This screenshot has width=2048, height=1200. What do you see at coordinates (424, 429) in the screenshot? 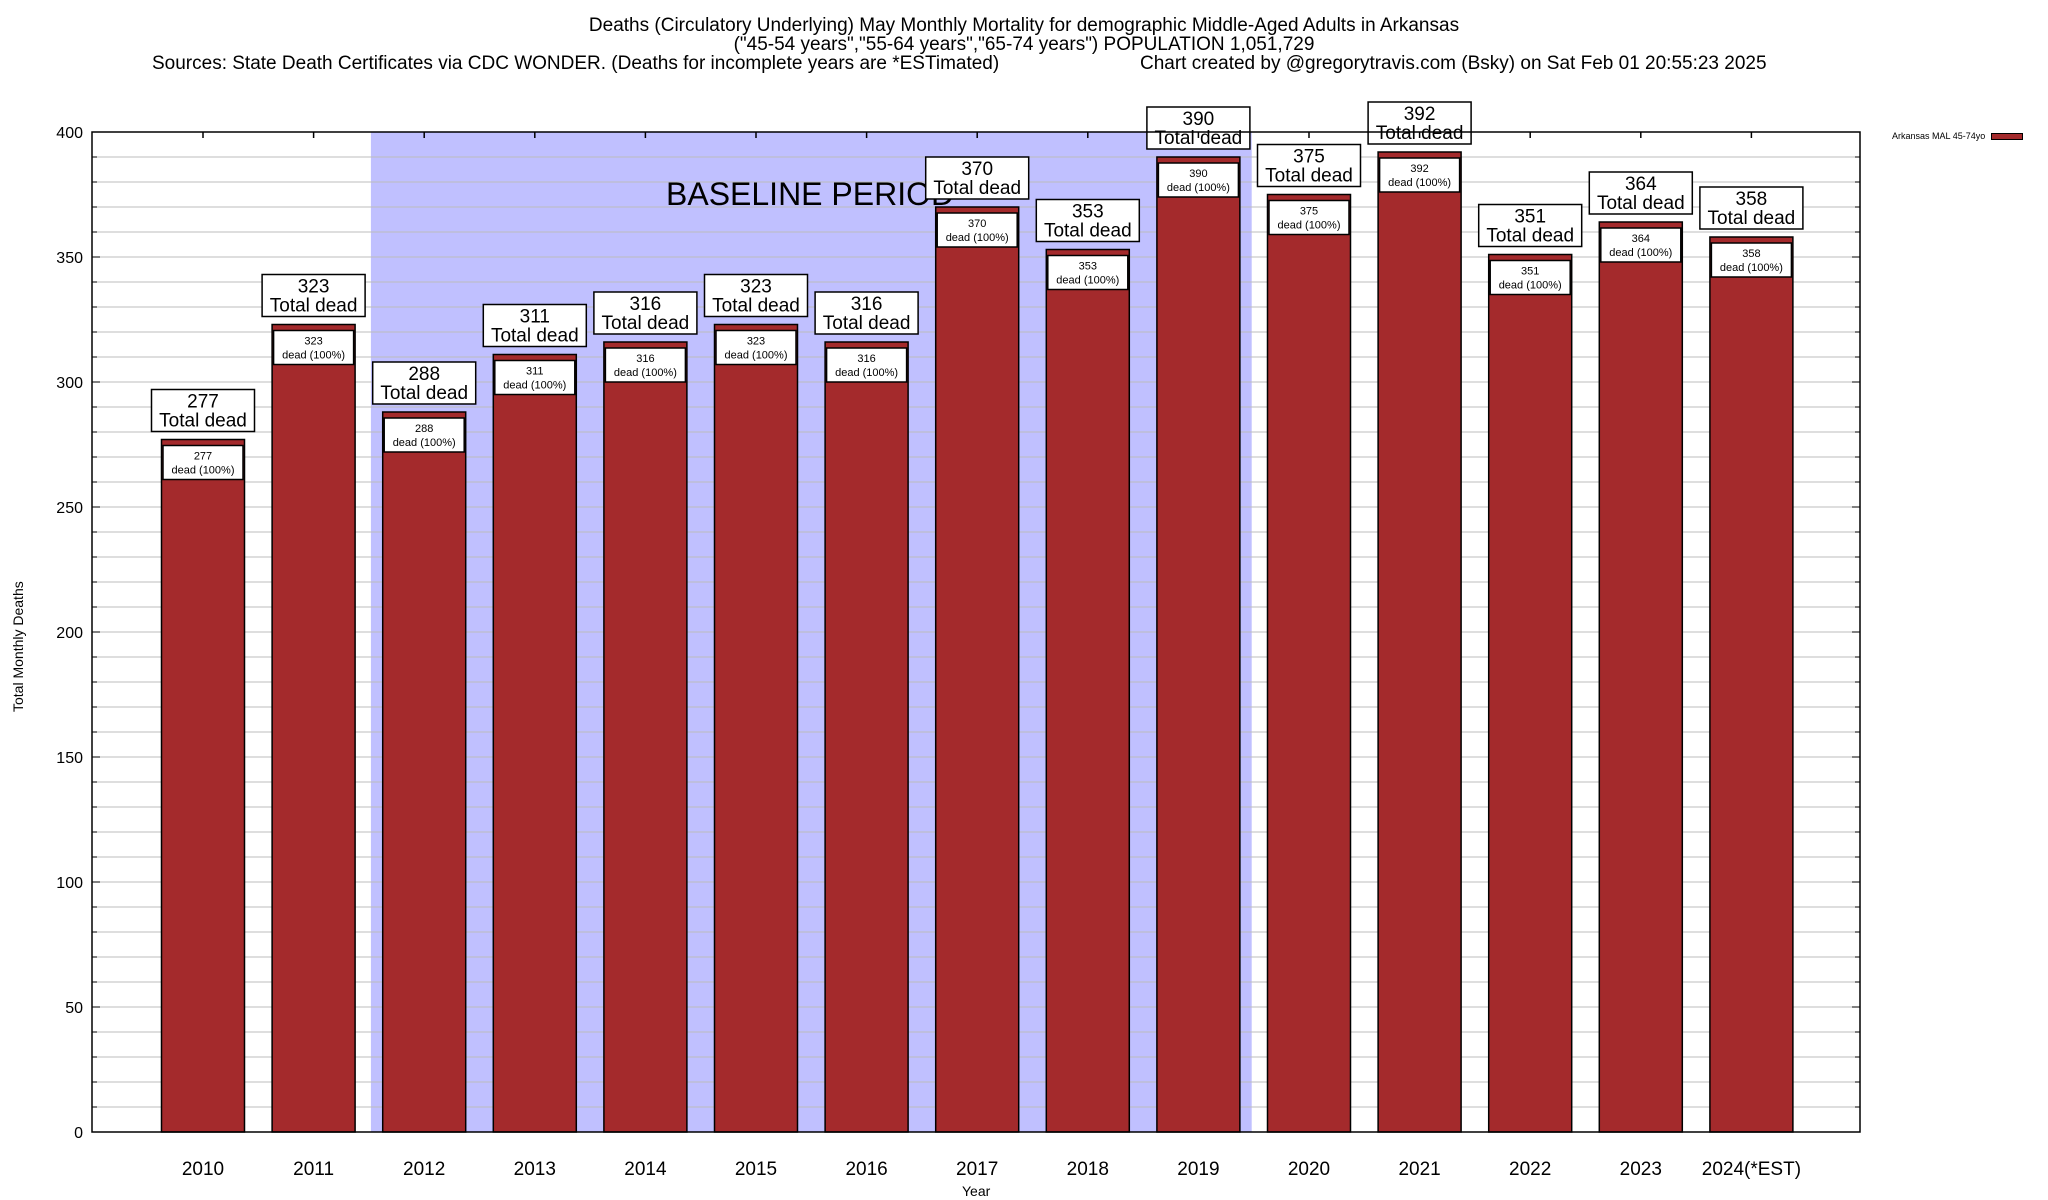
I see `bar-inner-label-value: 288` at bounding box center [424, 429].